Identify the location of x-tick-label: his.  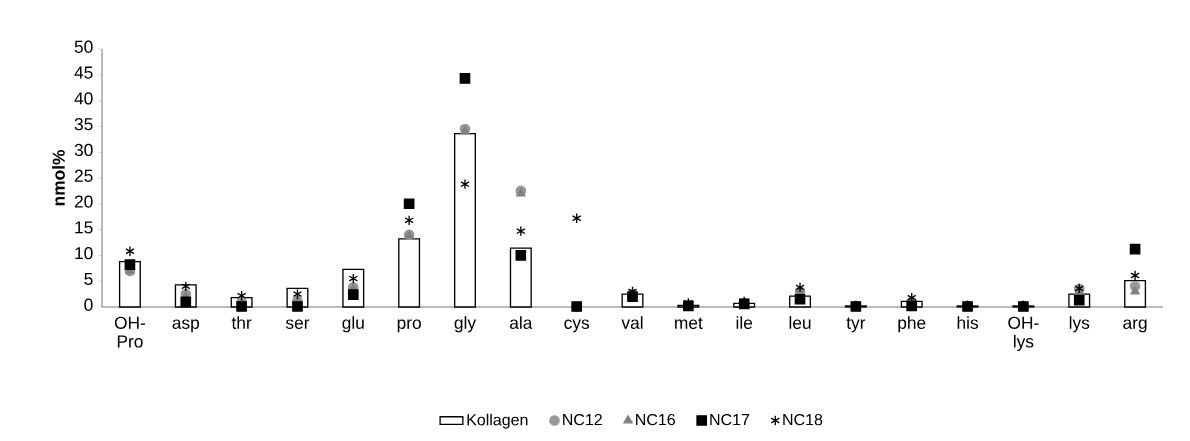
(968, 322).